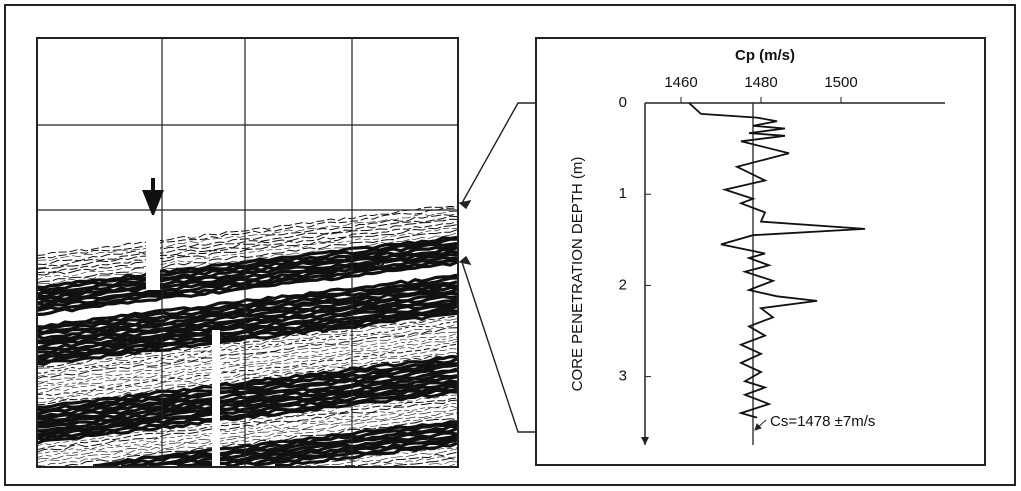 The image size is (1021, 491). I want to click on y-tick-label: 1, so click(623, 193).